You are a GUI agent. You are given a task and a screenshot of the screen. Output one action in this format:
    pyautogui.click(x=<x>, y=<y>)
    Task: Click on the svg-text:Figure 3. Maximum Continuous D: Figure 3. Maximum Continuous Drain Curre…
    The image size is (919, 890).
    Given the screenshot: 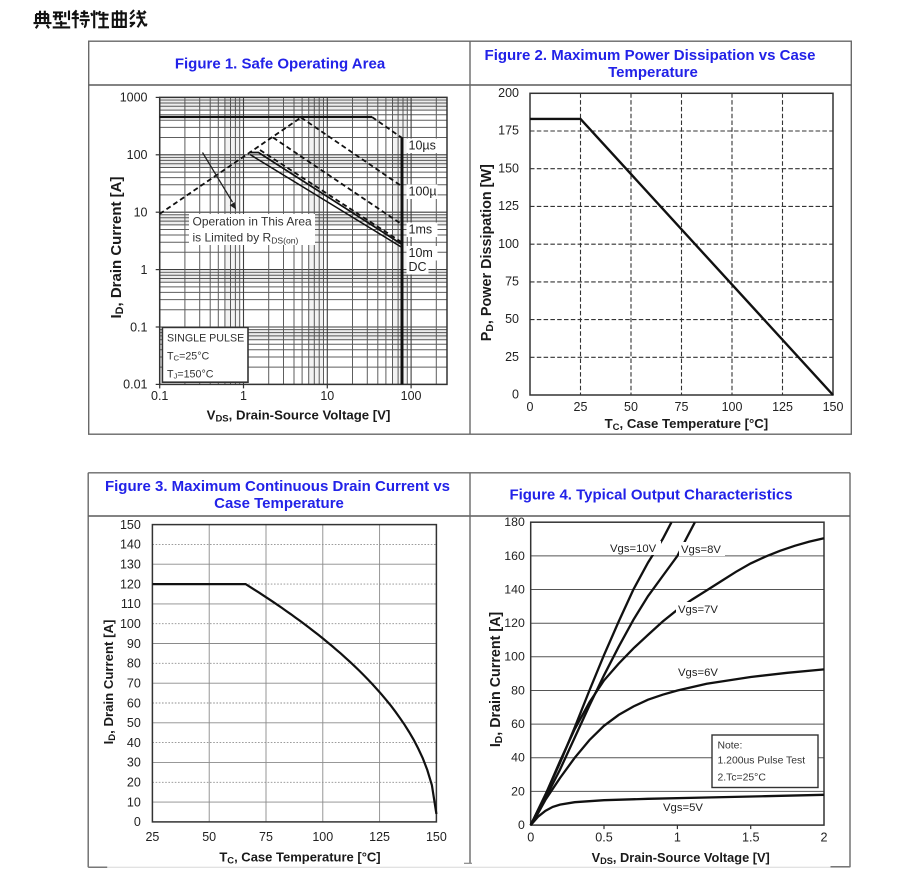 What is the action you would take?
    pyautogui.click(x=277, y=486)
    